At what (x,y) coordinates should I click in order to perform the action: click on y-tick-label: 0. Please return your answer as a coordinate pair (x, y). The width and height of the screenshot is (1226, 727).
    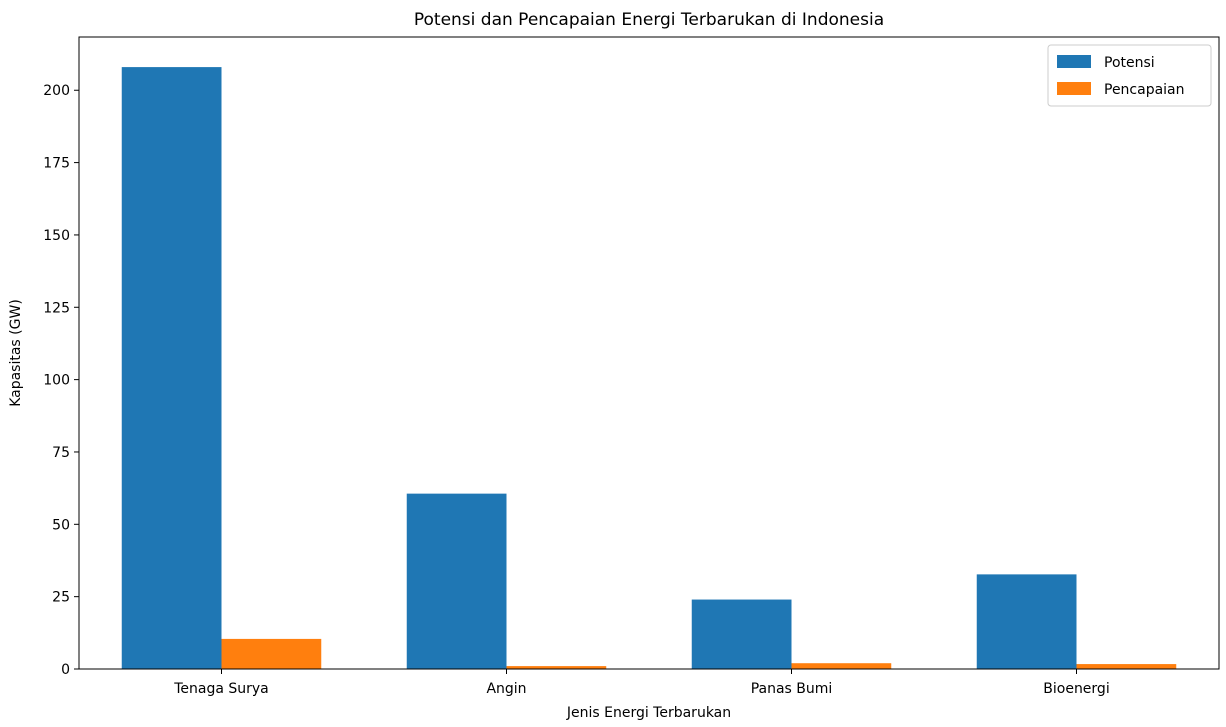
    Looking at the image, I should click on (65, 670).